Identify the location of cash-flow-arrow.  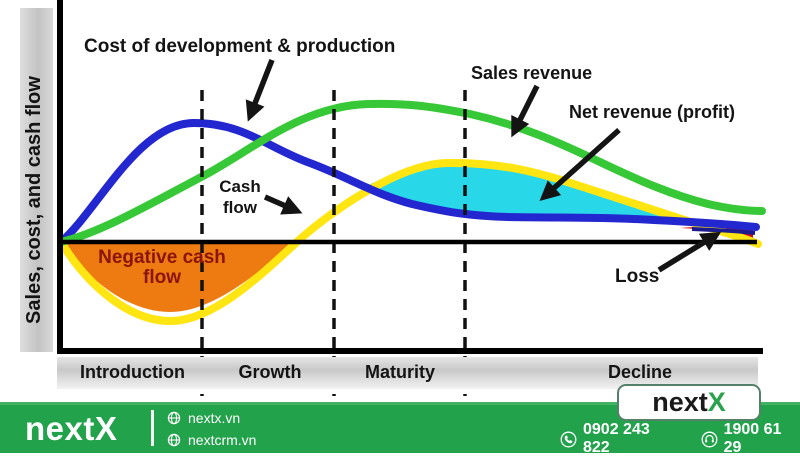
(283, 204).